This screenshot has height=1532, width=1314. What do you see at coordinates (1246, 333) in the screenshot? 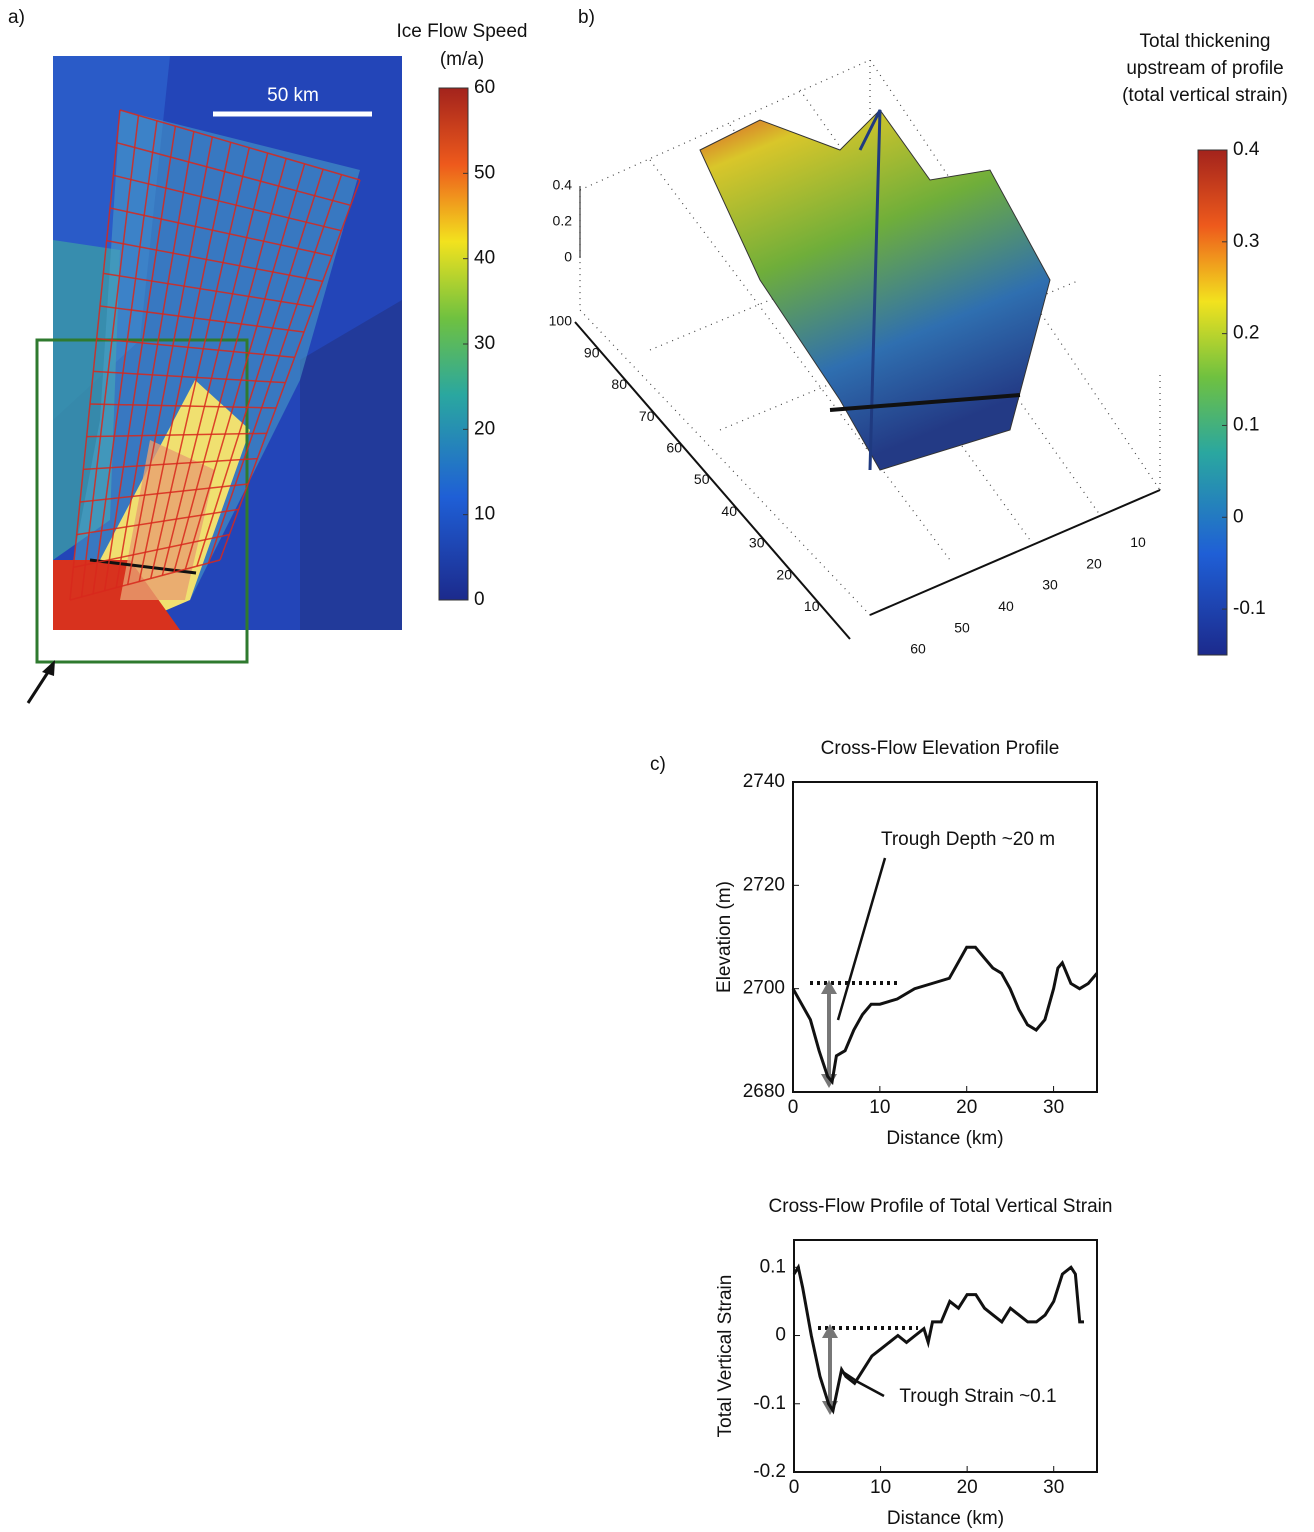
I see `colorbar-tick-label: 0.2` at bounding box center [1246, 333].